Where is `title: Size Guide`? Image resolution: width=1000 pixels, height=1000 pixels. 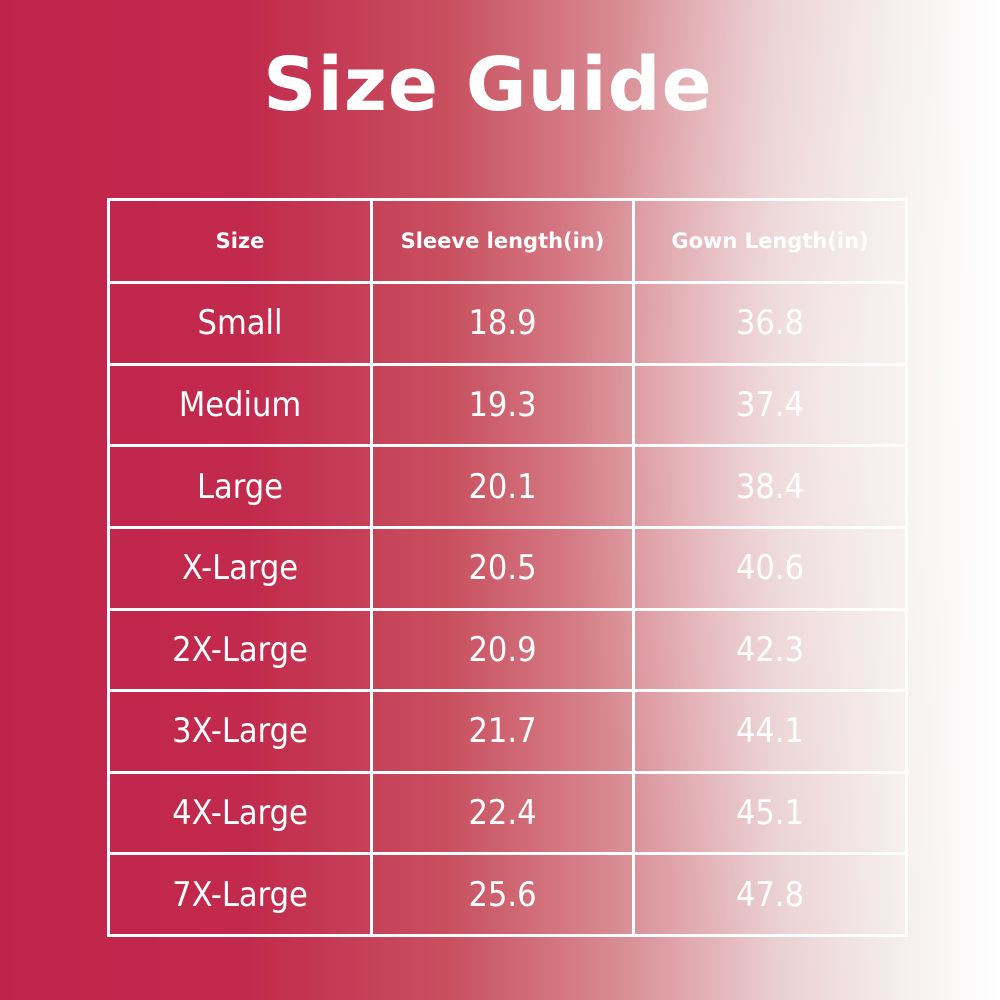
title: Size Guide is located at coordinates (488, 85).